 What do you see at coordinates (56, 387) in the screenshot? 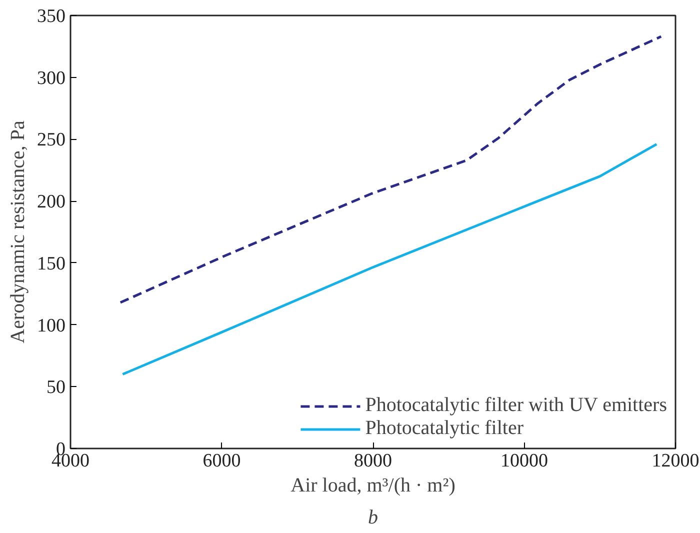
I see `y-tick-label: 50` at bounding box center [56, 387].